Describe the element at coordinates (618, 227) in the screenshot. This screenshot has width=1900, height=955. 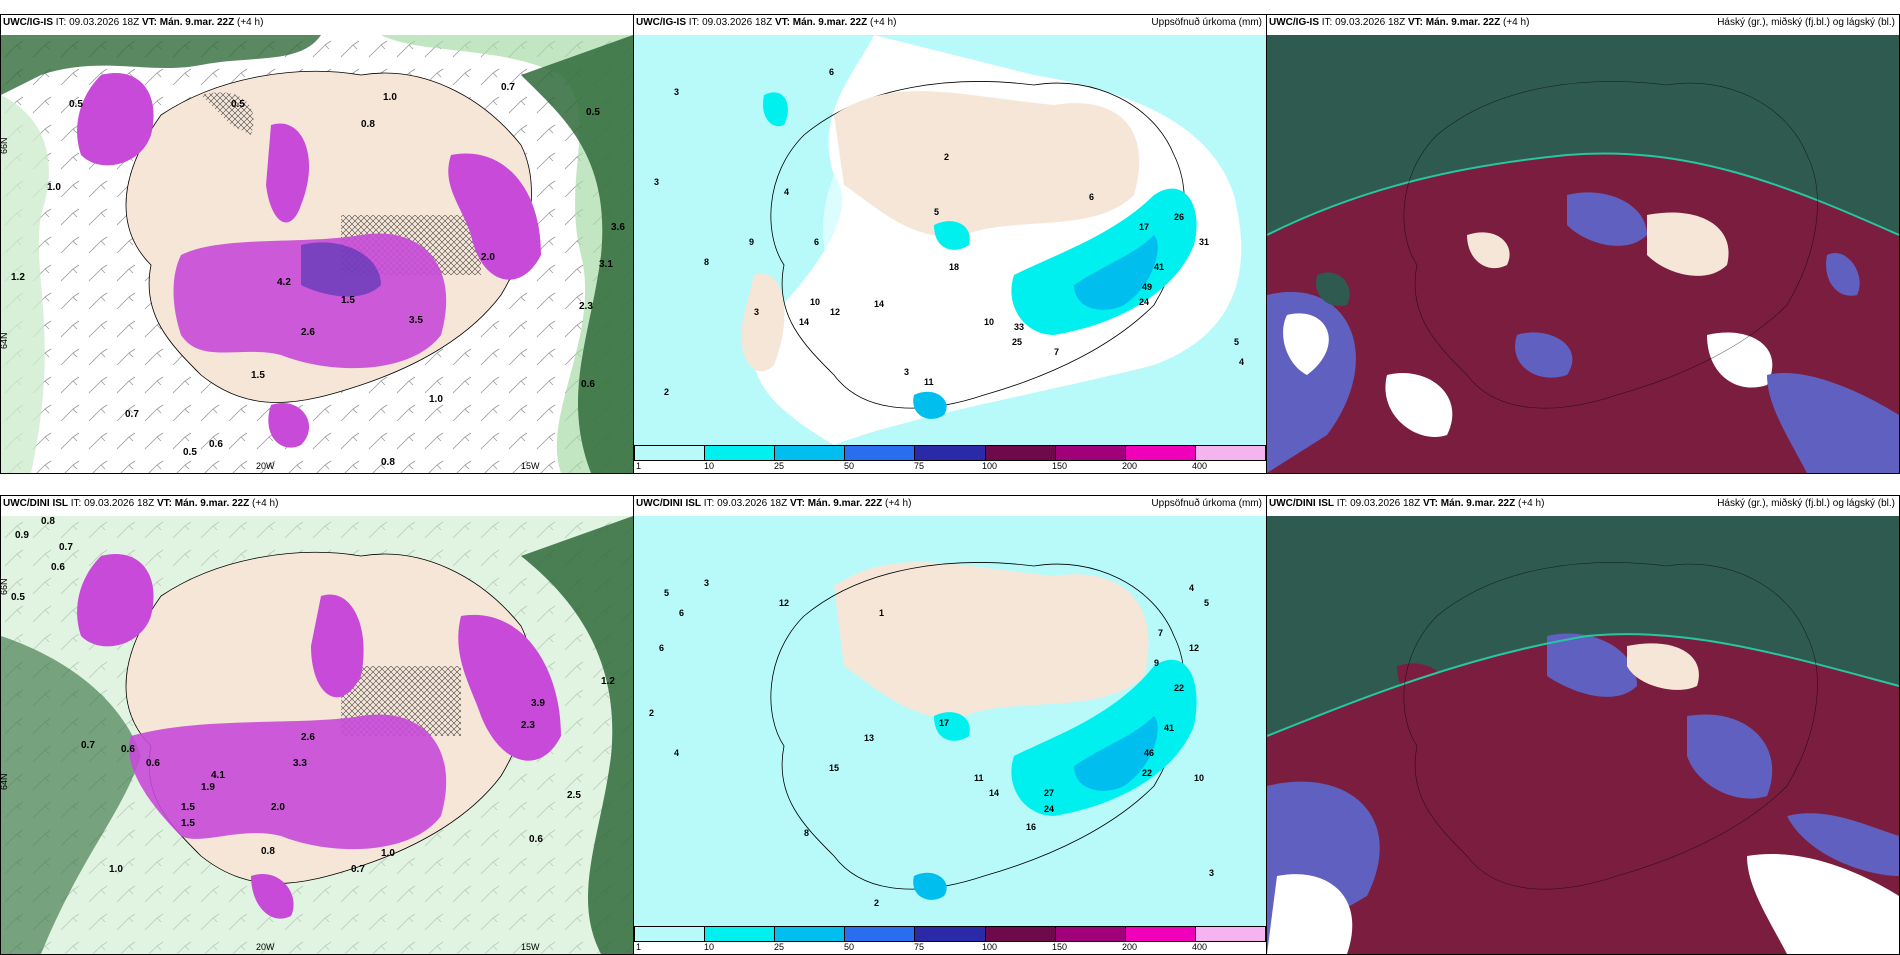
I see `map-value: 3.6` at that location.